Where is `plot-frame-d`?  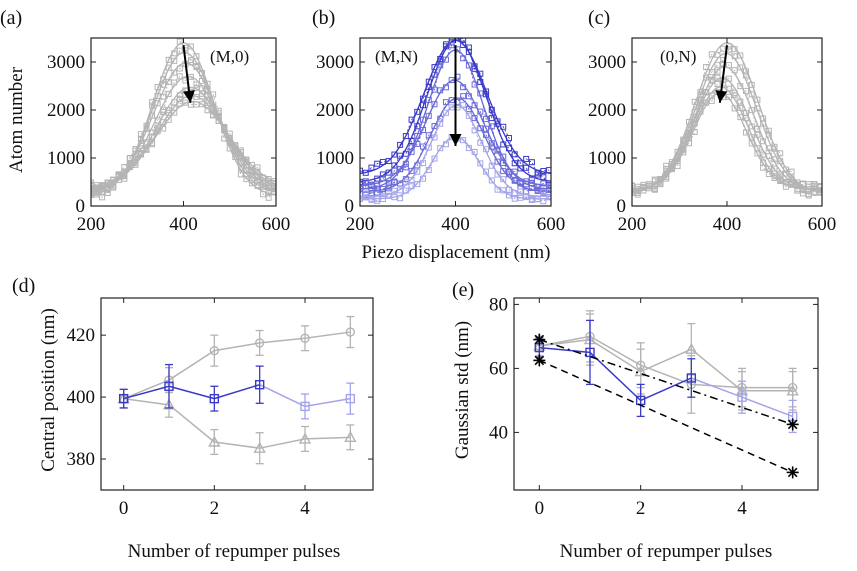 plot-frame-d is located at coordinates (237, 394).